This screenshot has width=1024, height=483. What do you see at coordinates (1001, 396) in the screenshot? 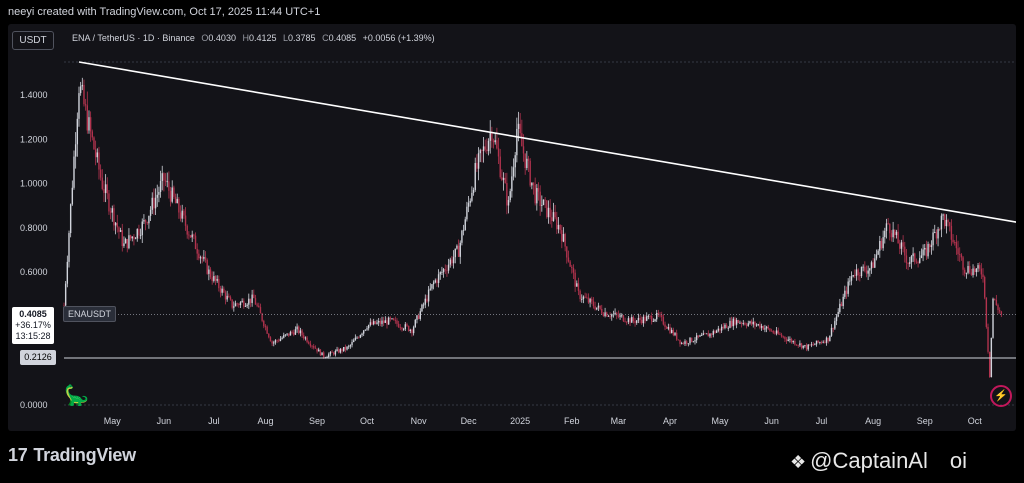
I see `lightning-alert-icon: ⚡` at bounding box center [1001, 396].